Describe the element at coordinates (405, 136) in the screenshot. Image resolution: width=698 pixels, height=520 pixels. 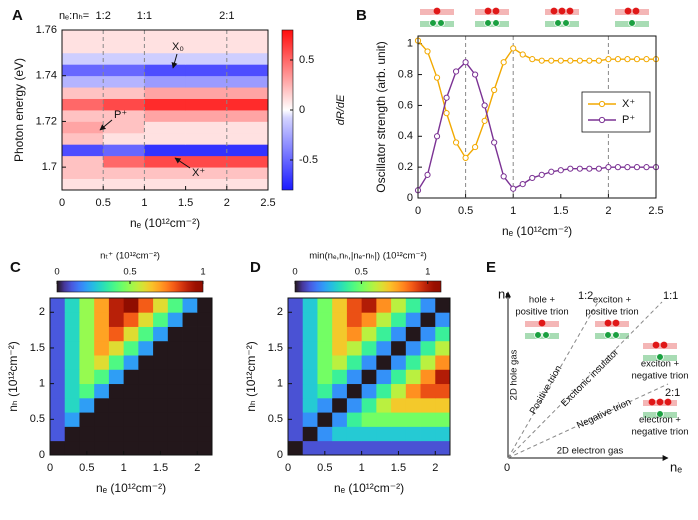
I see `y-tick-label: 0.4` at that location.